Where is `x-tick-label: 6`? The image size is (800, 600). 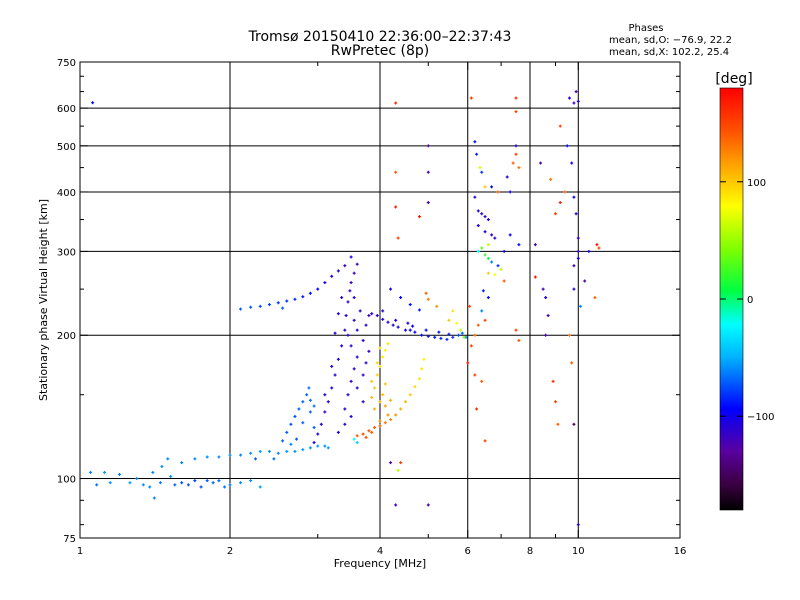
x-tick-label: 6 is located at coordinates (468, 551).